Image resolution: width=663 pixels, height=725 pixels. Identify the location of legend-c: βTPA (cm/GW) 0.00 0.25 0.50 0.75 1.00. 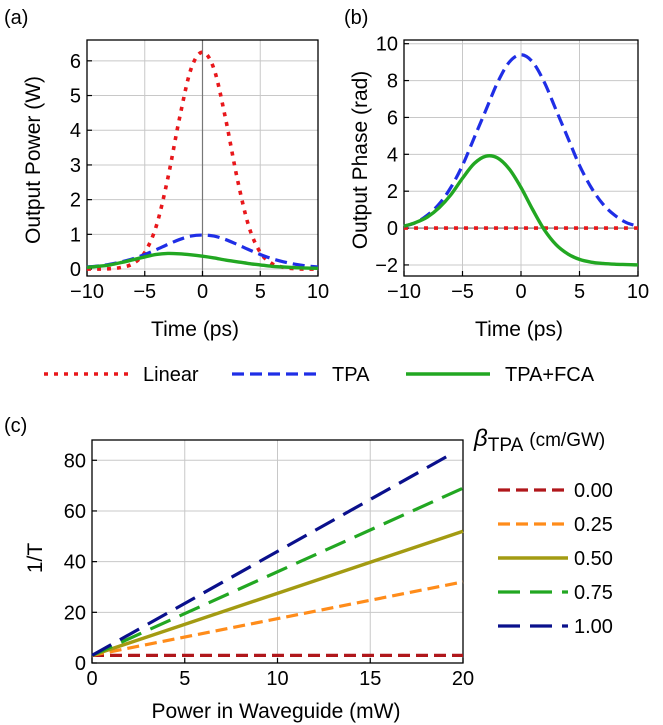
(543, 531).